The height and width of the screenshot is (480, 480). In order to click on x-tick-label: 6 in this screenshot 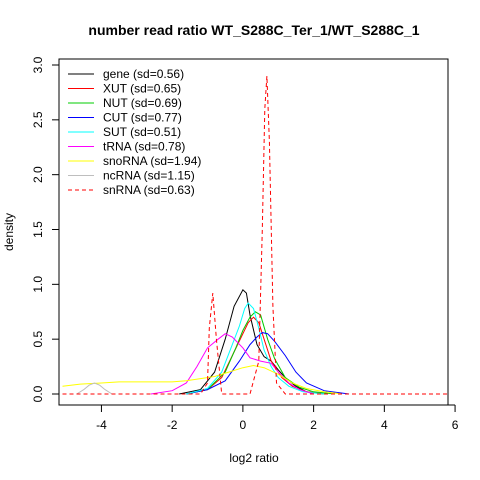, I will do `click(455, 425)`.